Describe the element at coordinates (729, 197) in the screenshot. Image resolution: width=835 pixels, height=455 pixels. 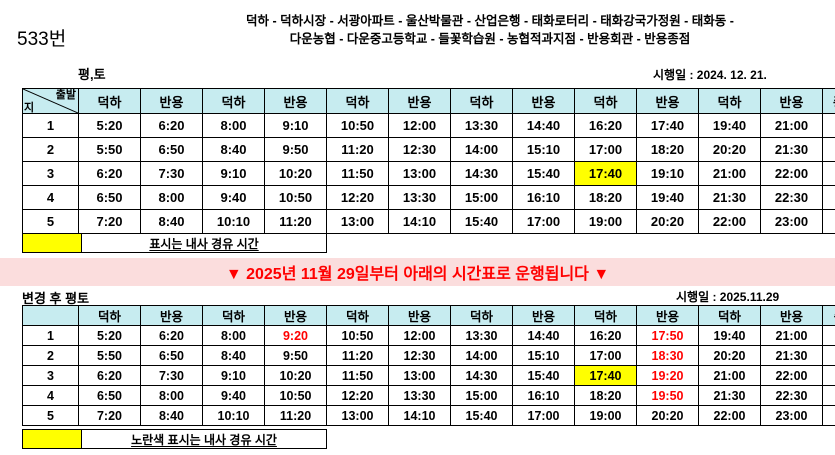
I see `old-schedule-time-cell: 21:30` at that location.